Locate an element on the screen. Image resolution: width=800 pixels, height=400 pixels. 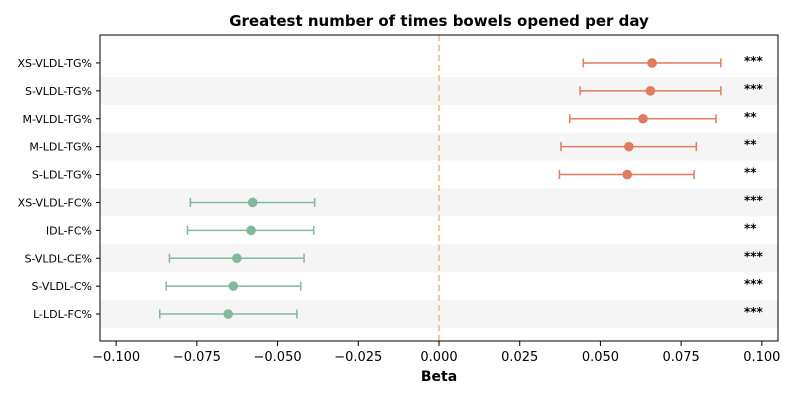
y-tick-label: S-LDL-TG% is located at coordinates (62, 175).